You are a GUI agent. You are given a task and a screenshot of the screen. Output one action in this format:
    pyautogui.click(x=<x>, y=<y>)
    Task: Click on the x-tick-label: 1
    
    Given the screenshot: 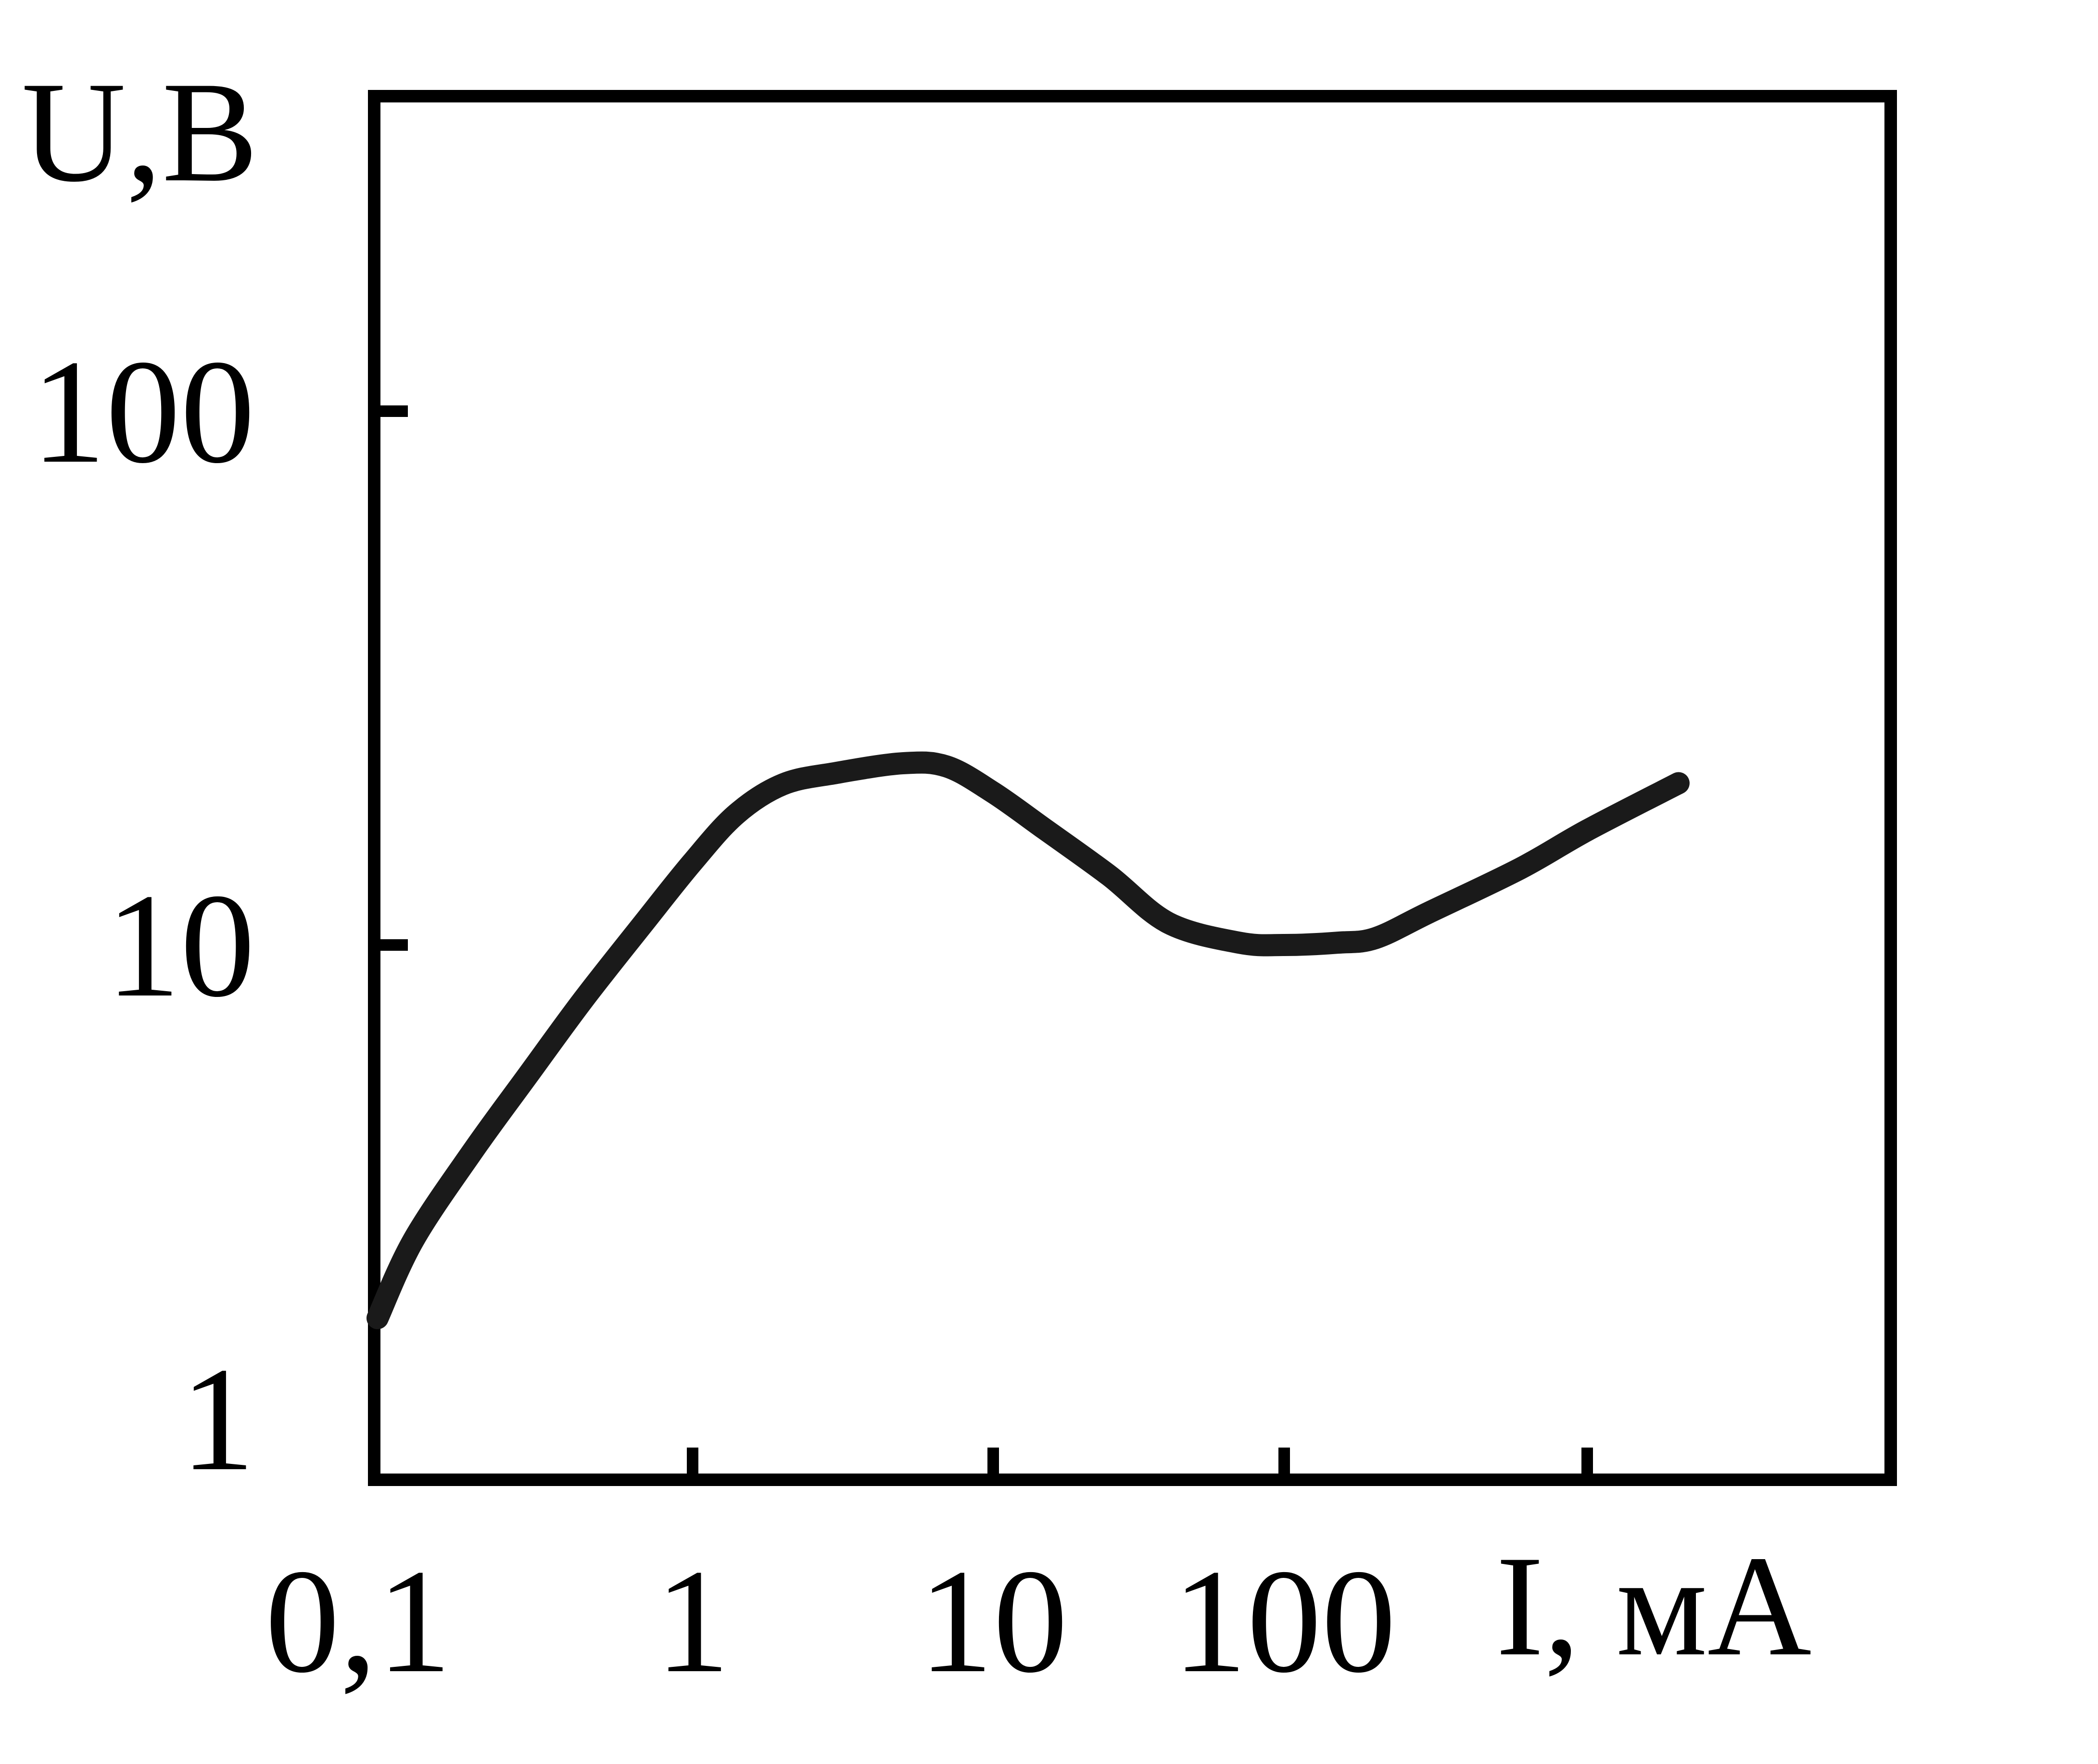 What is the action you would take?
    pyautogui.click(x=693, y=1622)
    